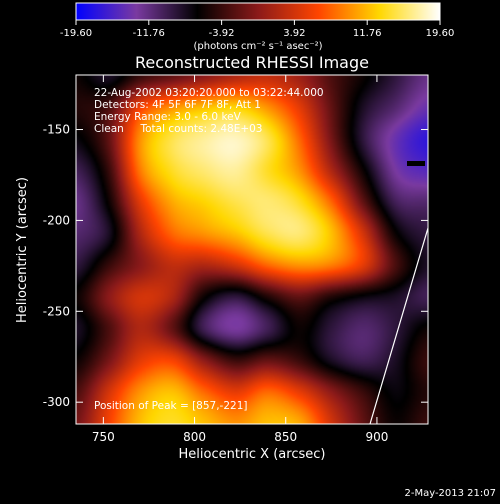  Describe the element at coordinates (257, 29) in the screenshot. I see `colorbar-ticks: -19.60 -11.76 -3.92 3.92 11.76 19.60` at that location.